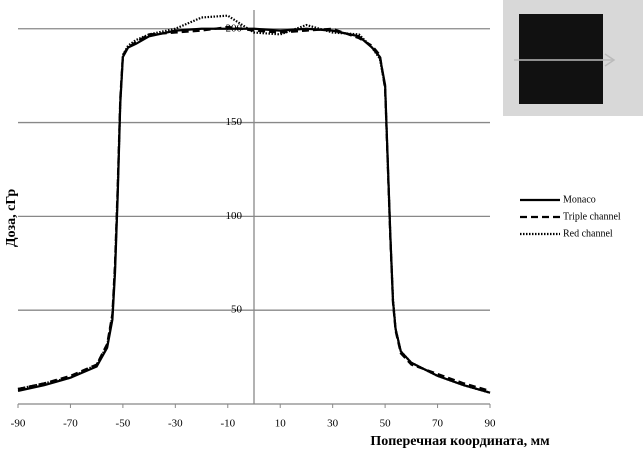  What do you see at coordinates (123, 424) in the screenshot?
I see `x-tick-label: -50` at bounding box center [123, 424].